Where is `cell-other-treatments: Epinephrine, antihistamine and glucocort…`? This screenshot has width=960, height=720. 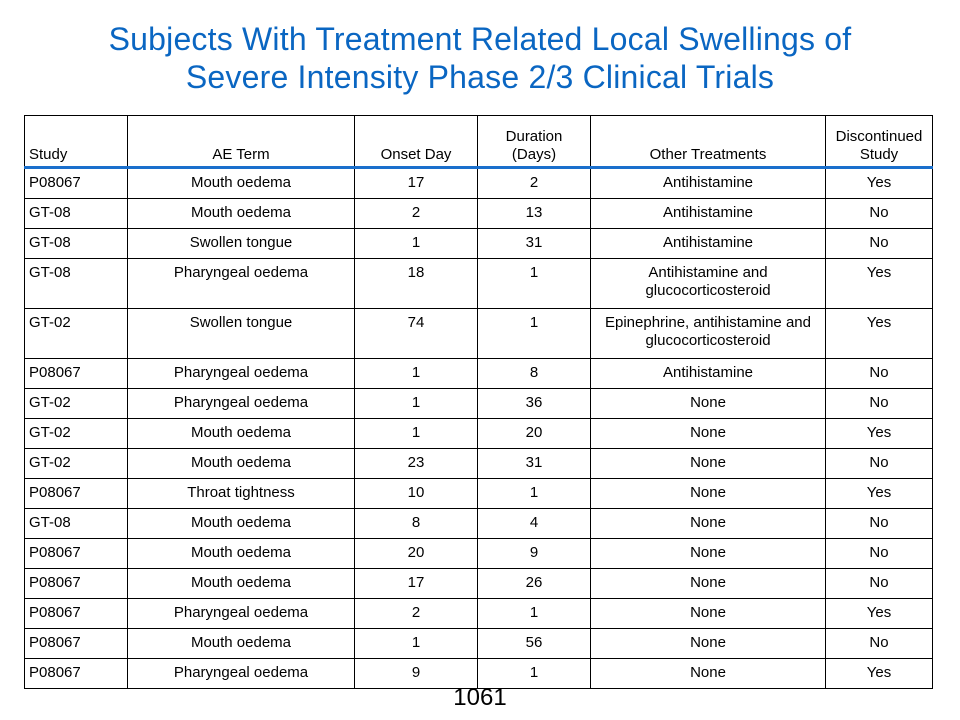 cell-other-treatments: Epinephrine, antihistamine and glucocort… is located at coordinates (708, 333).